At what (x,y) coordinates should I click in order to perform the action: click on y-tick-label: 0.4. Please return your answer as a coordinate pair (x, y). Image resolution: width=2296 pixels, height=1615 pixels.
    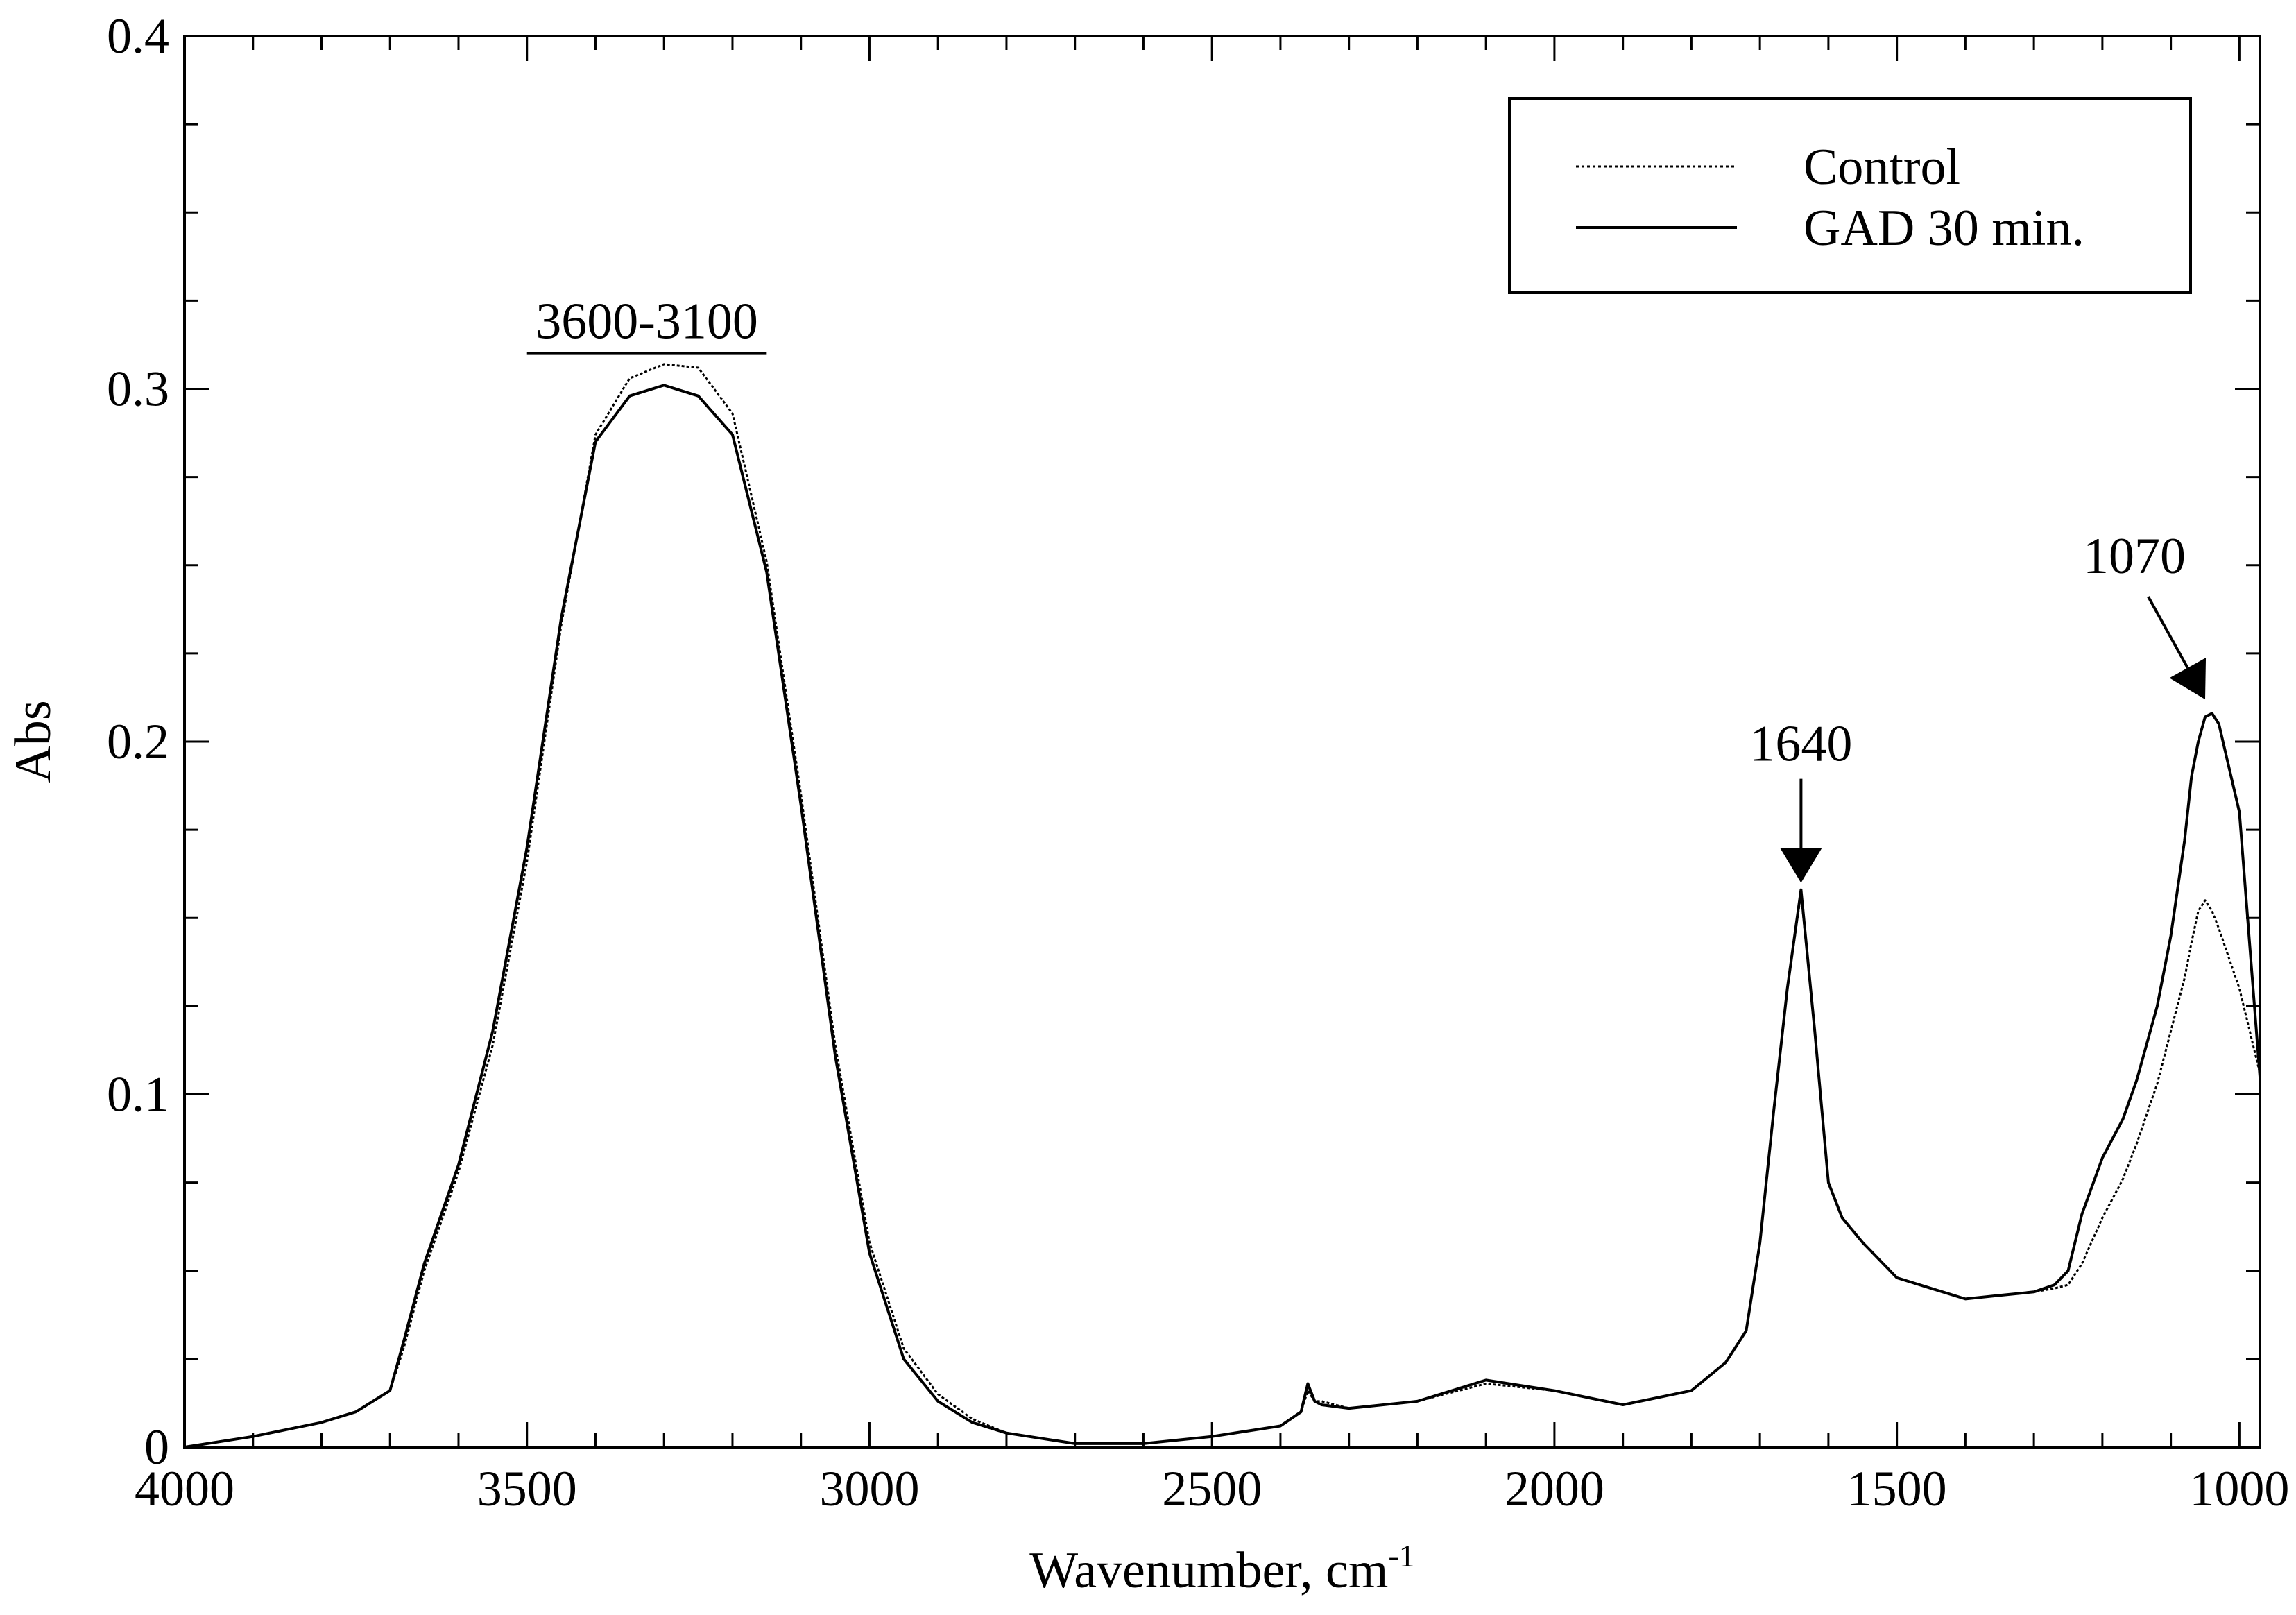
    Looking at the image, I should click on (138, 36).